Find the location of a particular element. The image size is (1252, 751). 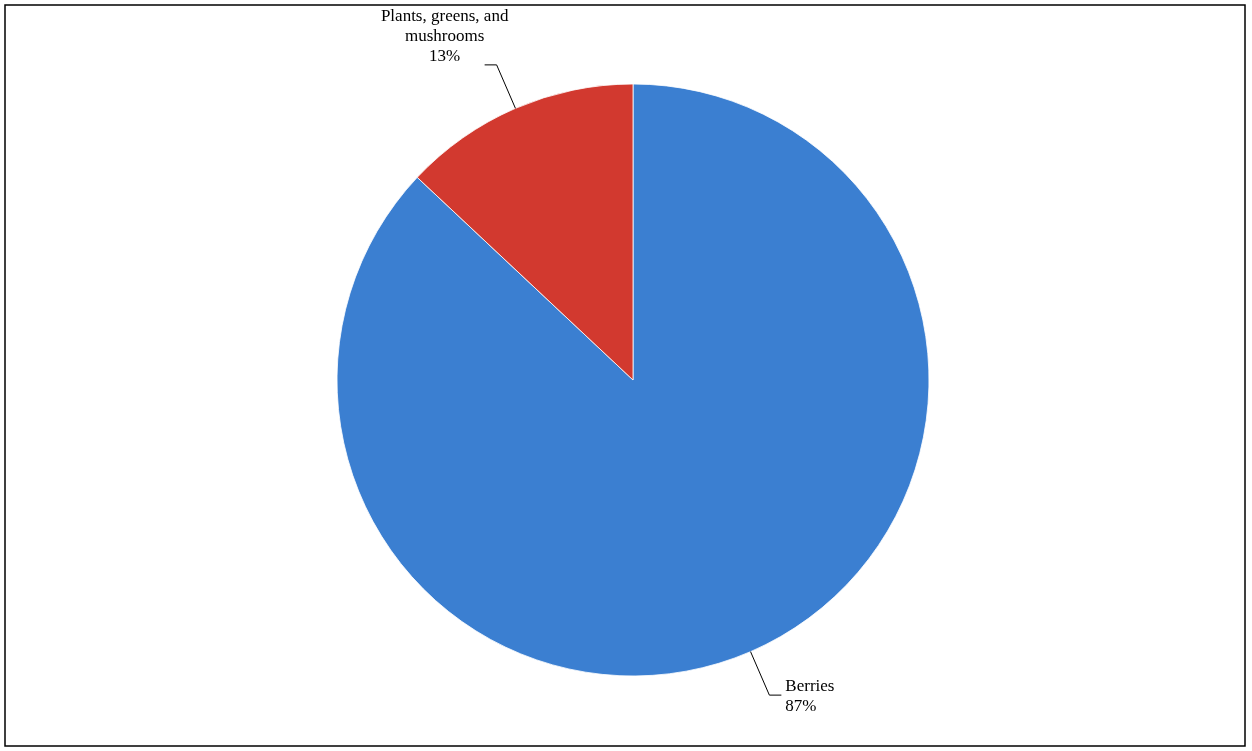

data-label: 87% is located at coordinates (801, 706).